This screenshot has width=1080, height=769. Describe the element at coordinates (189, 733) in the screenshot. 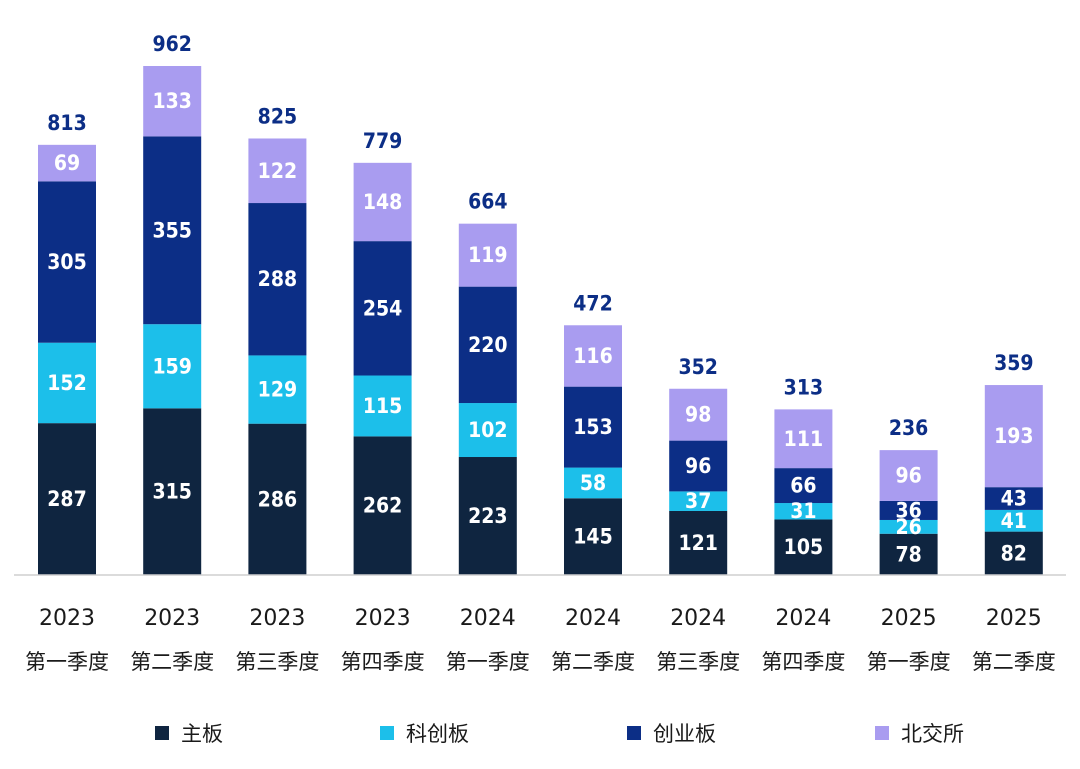

I see `legend-item-main-board: 主板` at that location.